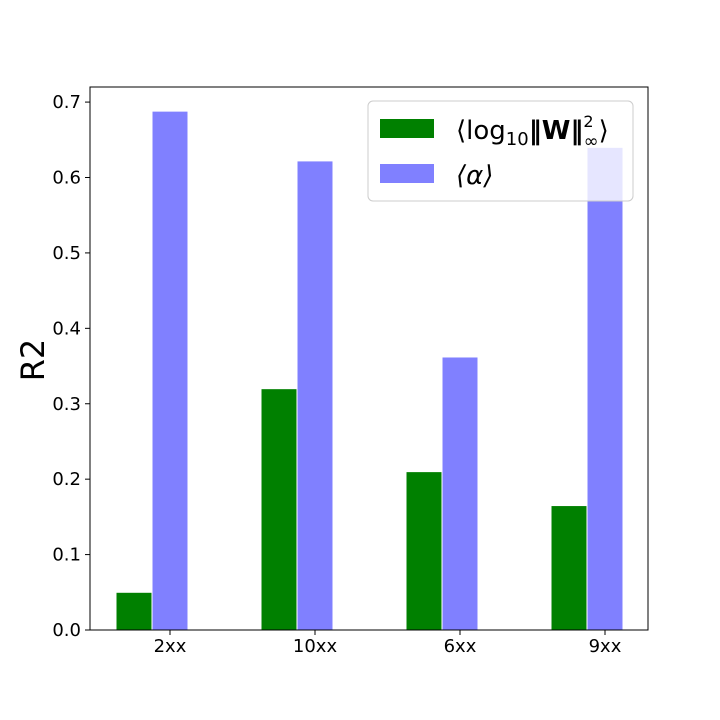 This screenshot has height=720, width=720. Describe the element at coordinates (66, 555) in the screenshot. I see `y-tick-label: 0.1` at that location.